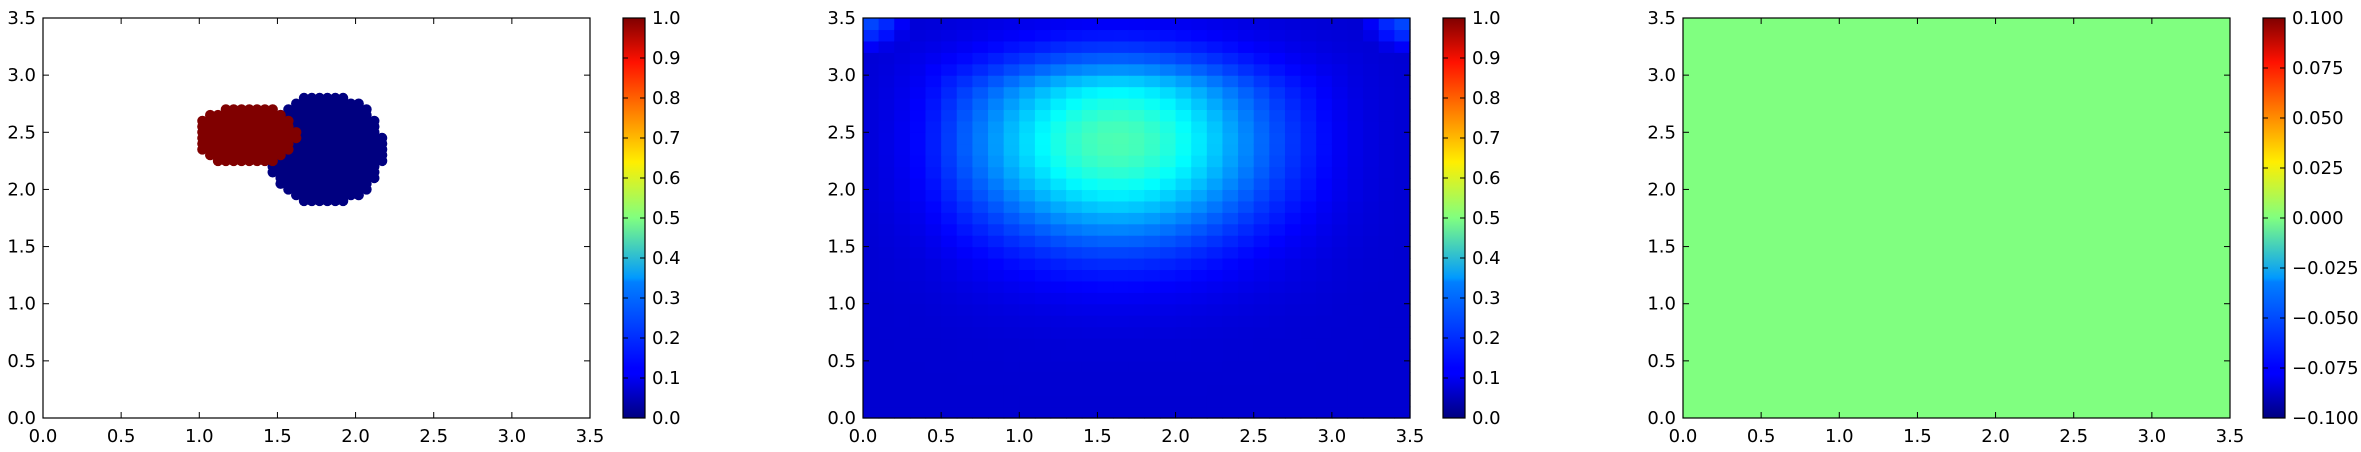 The image size is (2361, 452). Describe the element at coordinates (651, 218) in the screenshot. I see `colorbar: 0.0 0.1 0.2 0.3 0.4 0.5 0.6 0.7 0.8 0.9 1.0` at that location.